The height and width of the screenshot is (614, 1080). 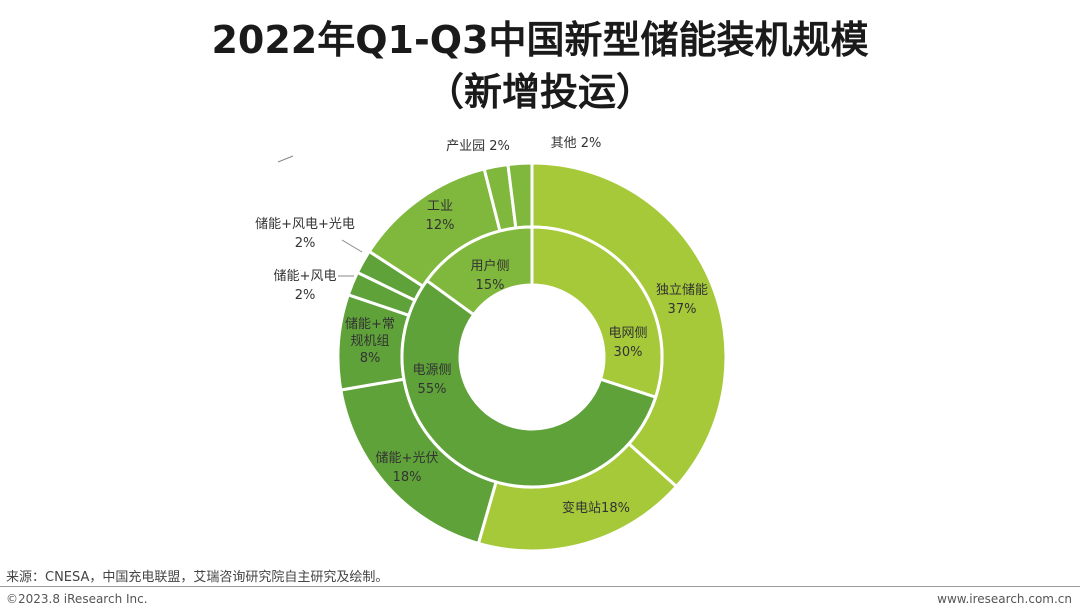 What do you see at coordinates (478, 146) in the screenshot?
I see `outer-label-7: 产业园 2%` at bounding box center [478, 146].